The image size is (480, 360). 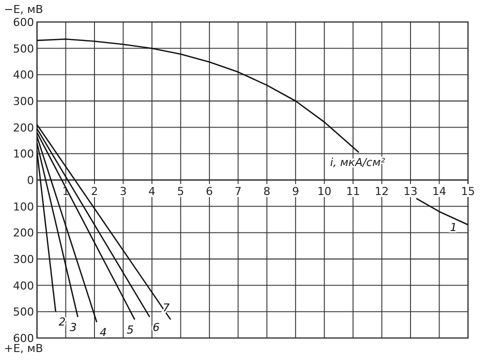 What do you see at coordinates (468, 191) in the screenshot?
I see `x-tick-label: 15` at bounding box center [468, 191].